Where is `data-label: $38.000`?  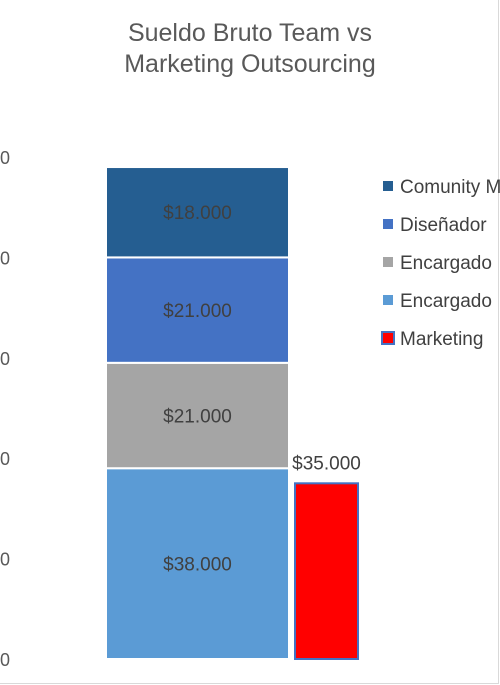
data-label: $38.000 is located at coordinates (197, 565).